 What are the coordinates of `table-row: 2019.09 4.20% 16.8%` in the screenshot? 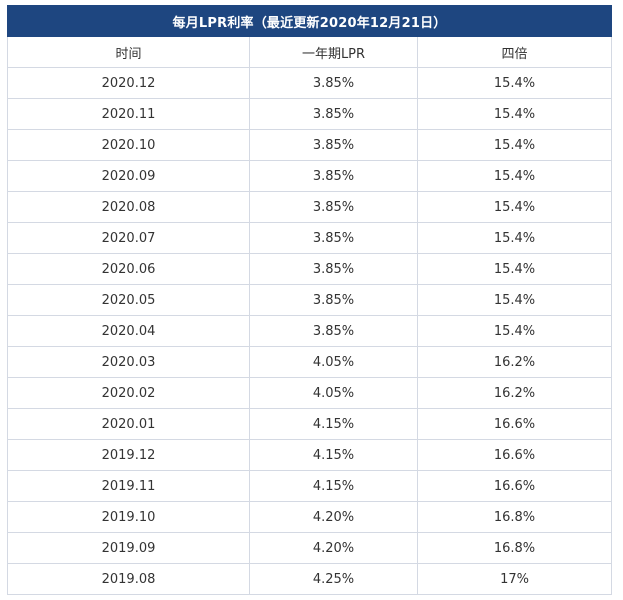 It's located at (310, 548).